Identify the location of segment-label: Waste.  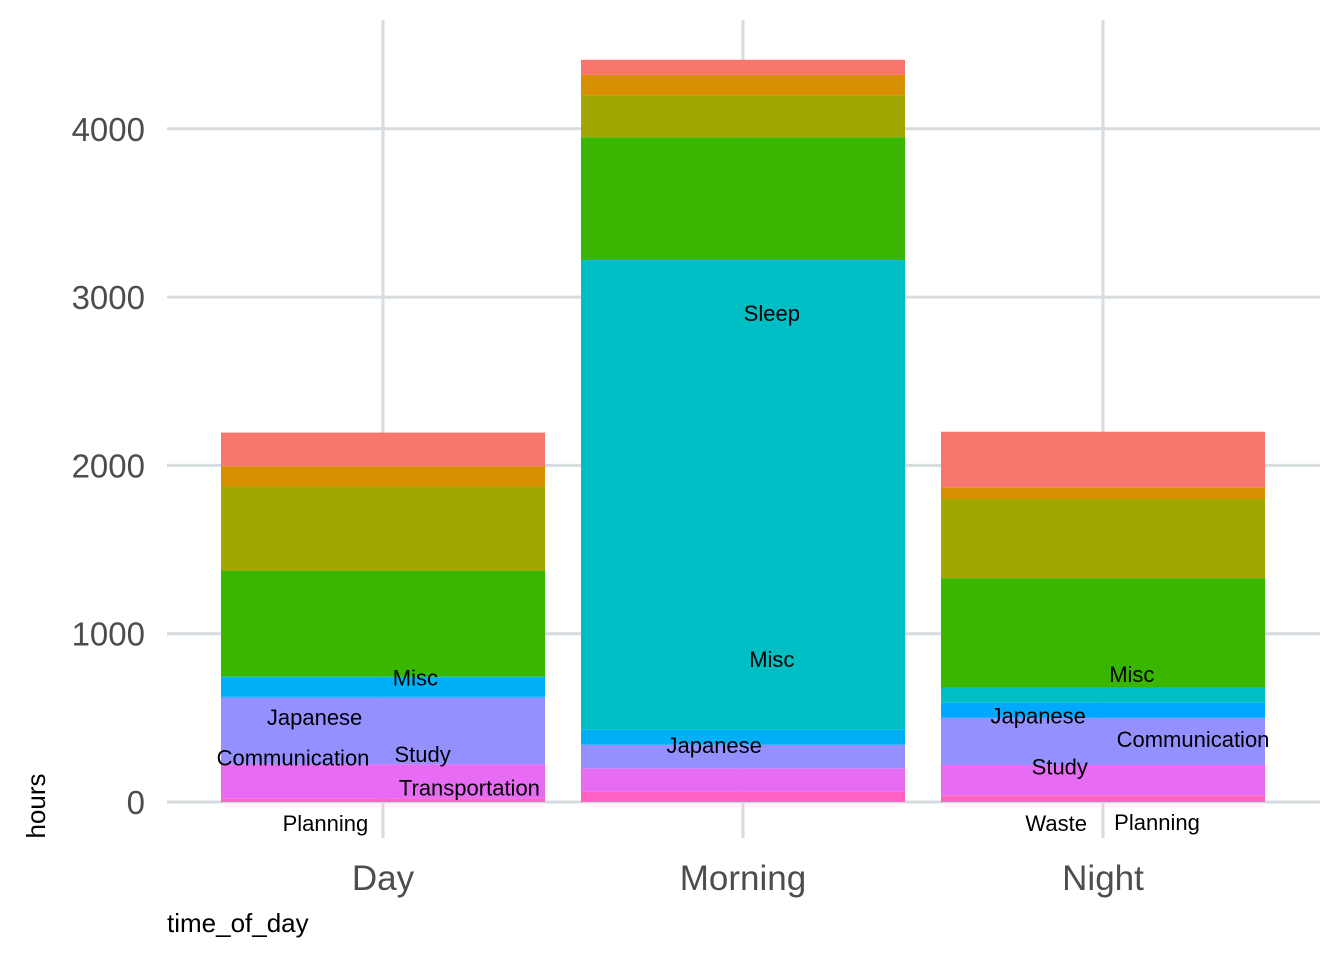
(1056, 823).